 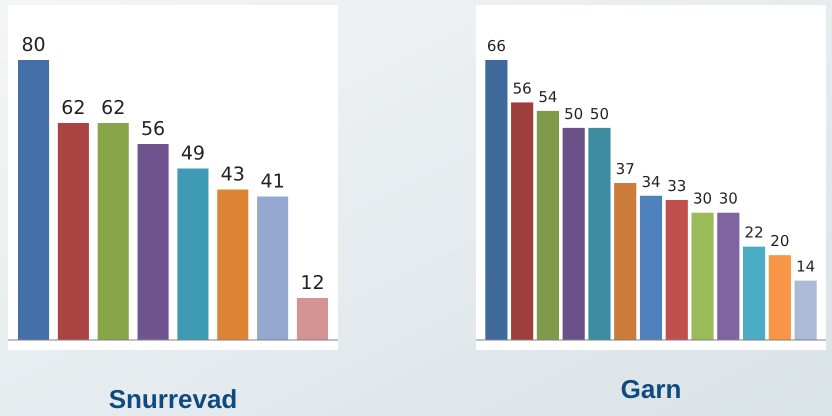 I want to click on data-label: 12, so click(x=312, y=283).